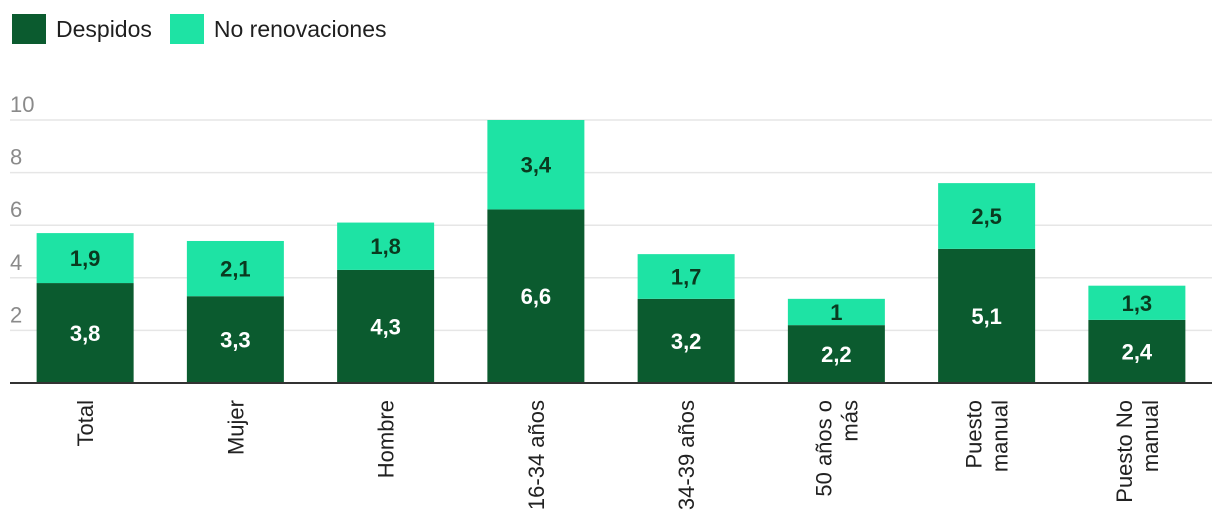 The image size is (1223, 529). What do you see at coordinates (16, 157) in the screenshot?
I see `y-tick-label-8: 8` at bounding box center [16, 157].